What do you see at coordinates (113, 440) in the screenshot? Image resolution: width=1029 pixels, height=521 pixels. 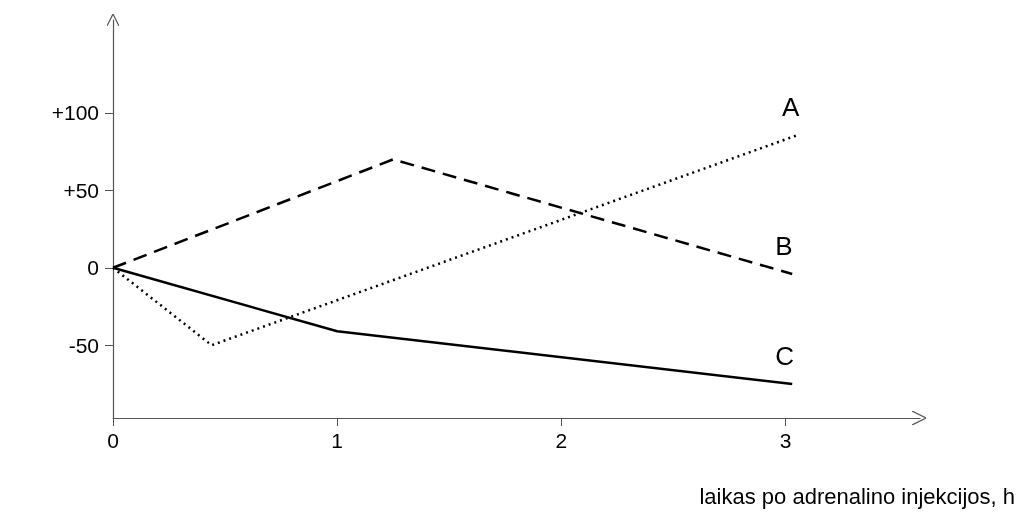 I see `x-tick-label: 0` at bounding box center [113, 440].